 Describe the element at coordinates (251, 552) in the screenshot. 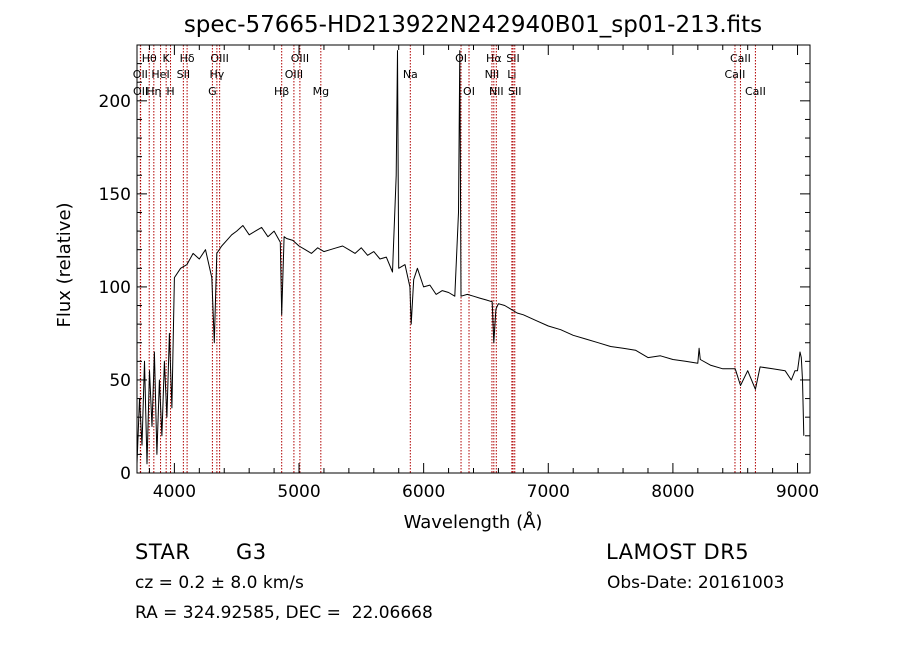

I see `subclass: G3` at that location.